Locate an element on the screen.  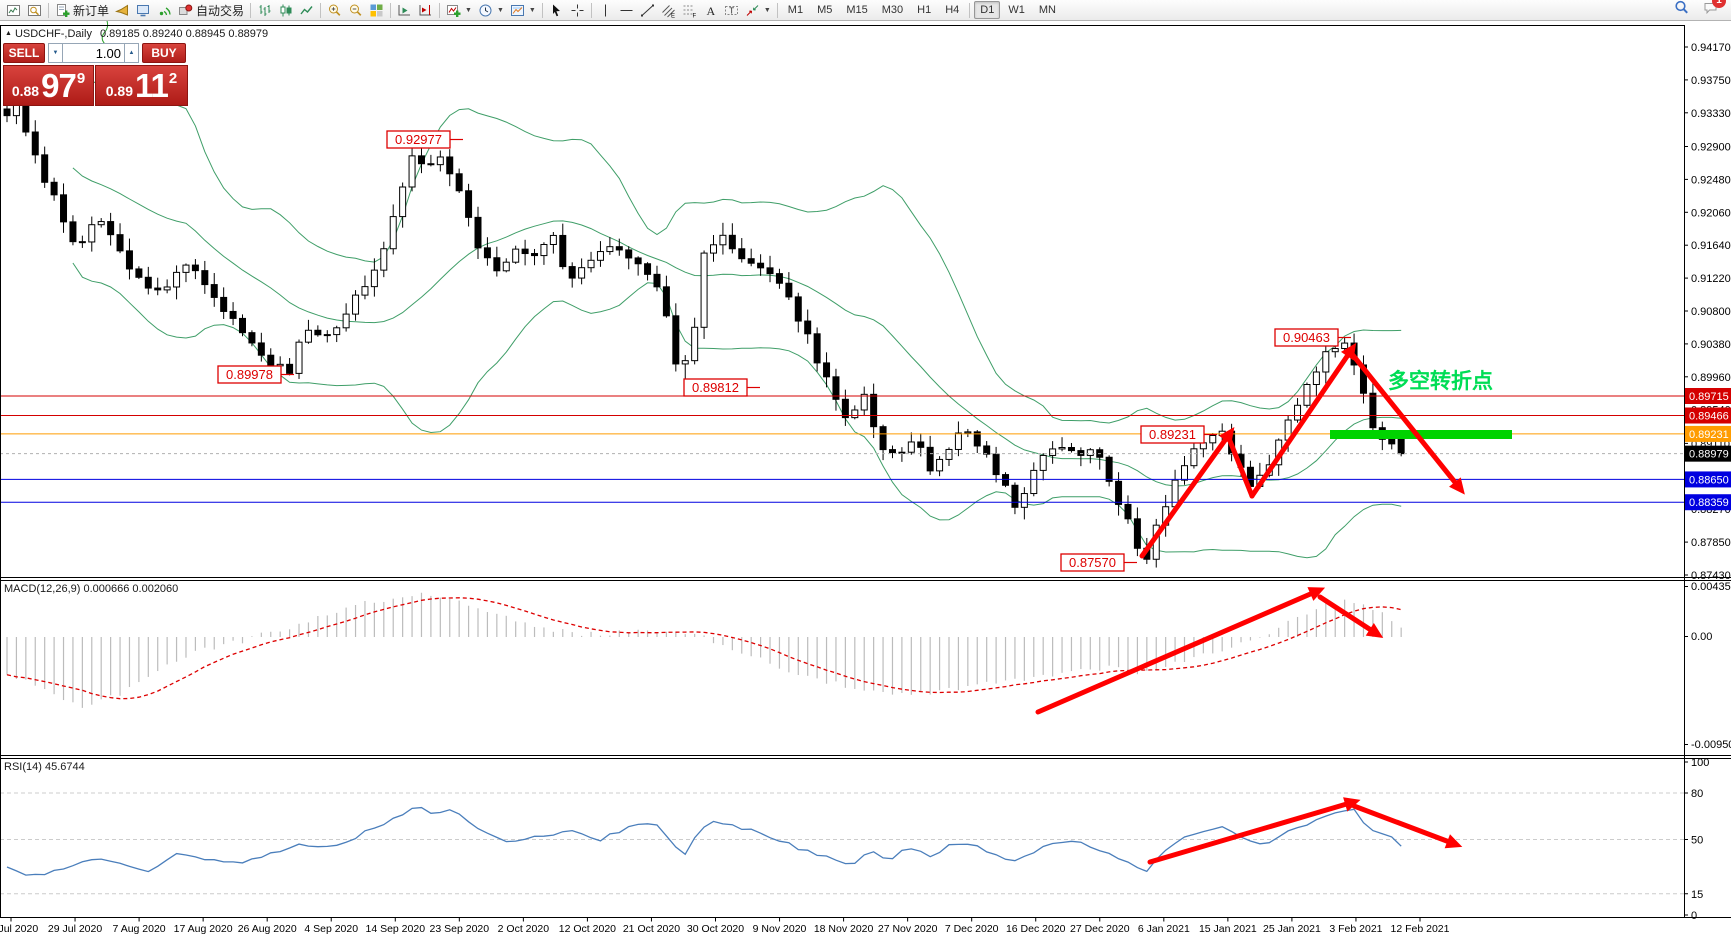
price-callout: 0.90463 is located at coordinates (1312, 337).